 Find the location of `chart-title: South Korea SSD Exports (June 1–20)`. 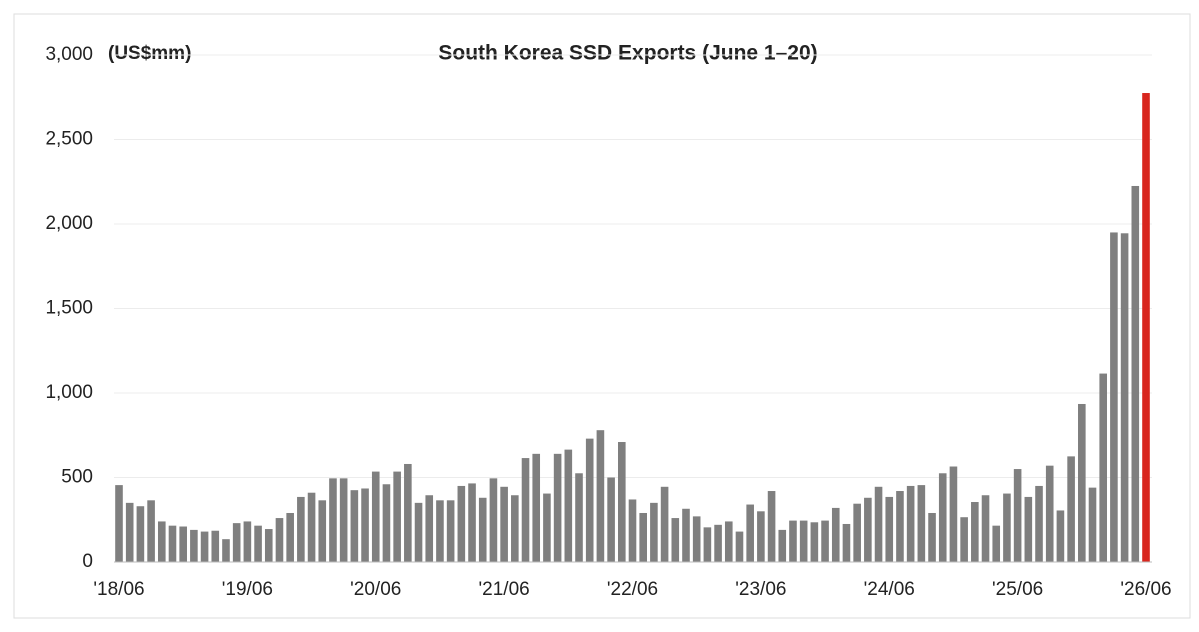

chart-title: South Korea SSD Exports (June 1–20) is located at coordinates (627, 53).